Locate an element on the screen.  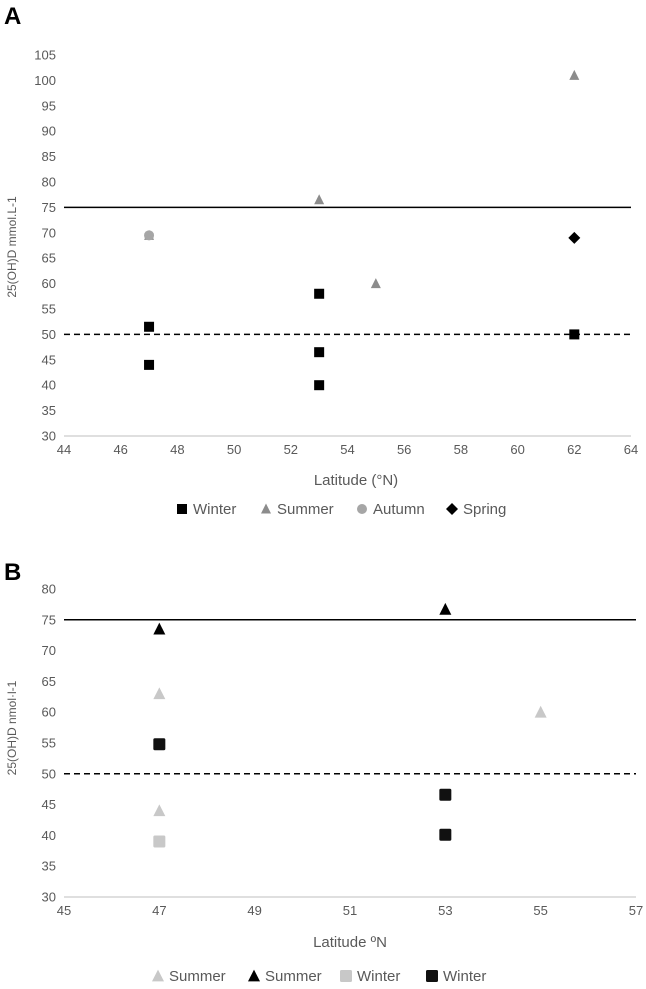
panel-a-letter: A is located at coordinates (12, 16).